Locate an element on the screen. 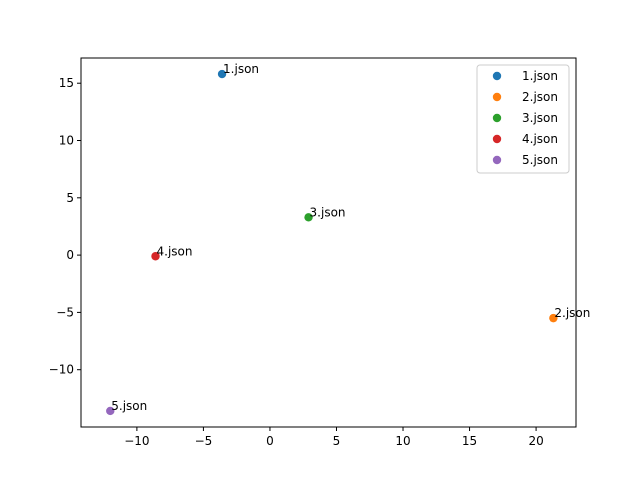  x-axis-ticks: −10 −5 0 5 10 15 20 is located at coordinates (334, 437).